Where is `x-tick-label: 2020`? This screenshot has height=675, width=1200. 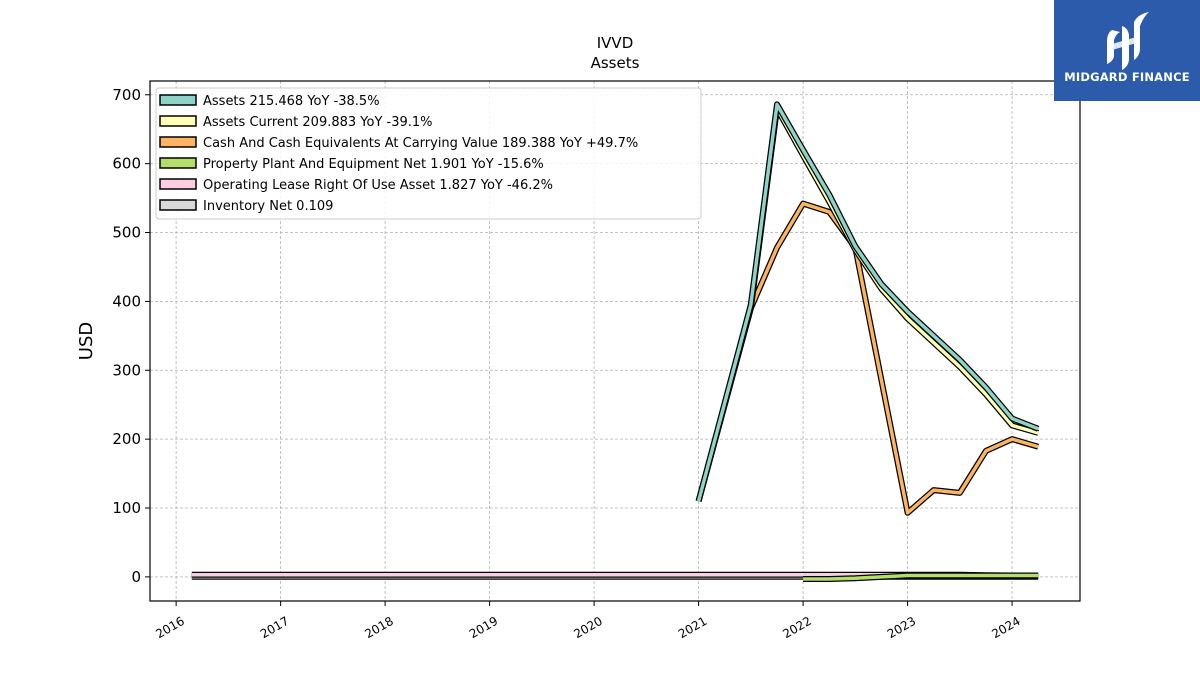
x-tick-label: 2020 is located at coordinates (587, 627).